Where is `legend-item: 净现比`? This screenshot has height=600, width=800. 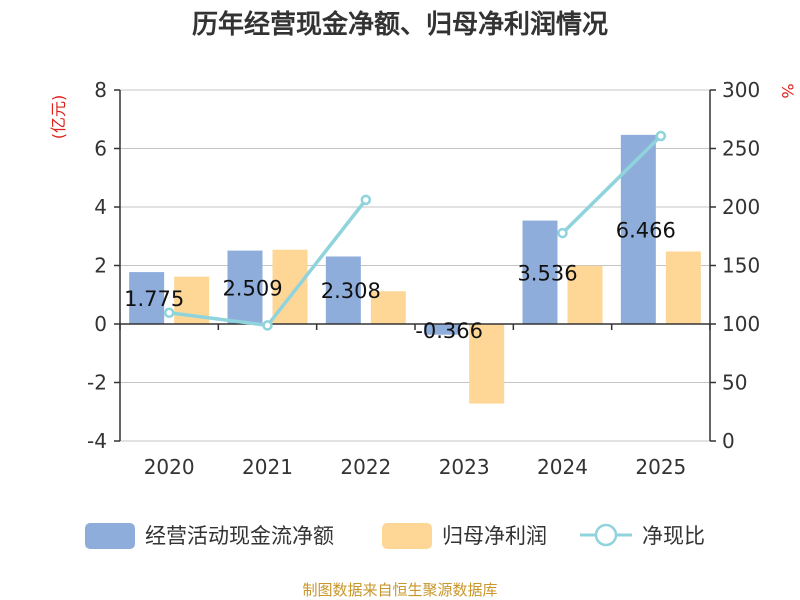
legend-item: 净现比 is located at coordinates (642, 535).